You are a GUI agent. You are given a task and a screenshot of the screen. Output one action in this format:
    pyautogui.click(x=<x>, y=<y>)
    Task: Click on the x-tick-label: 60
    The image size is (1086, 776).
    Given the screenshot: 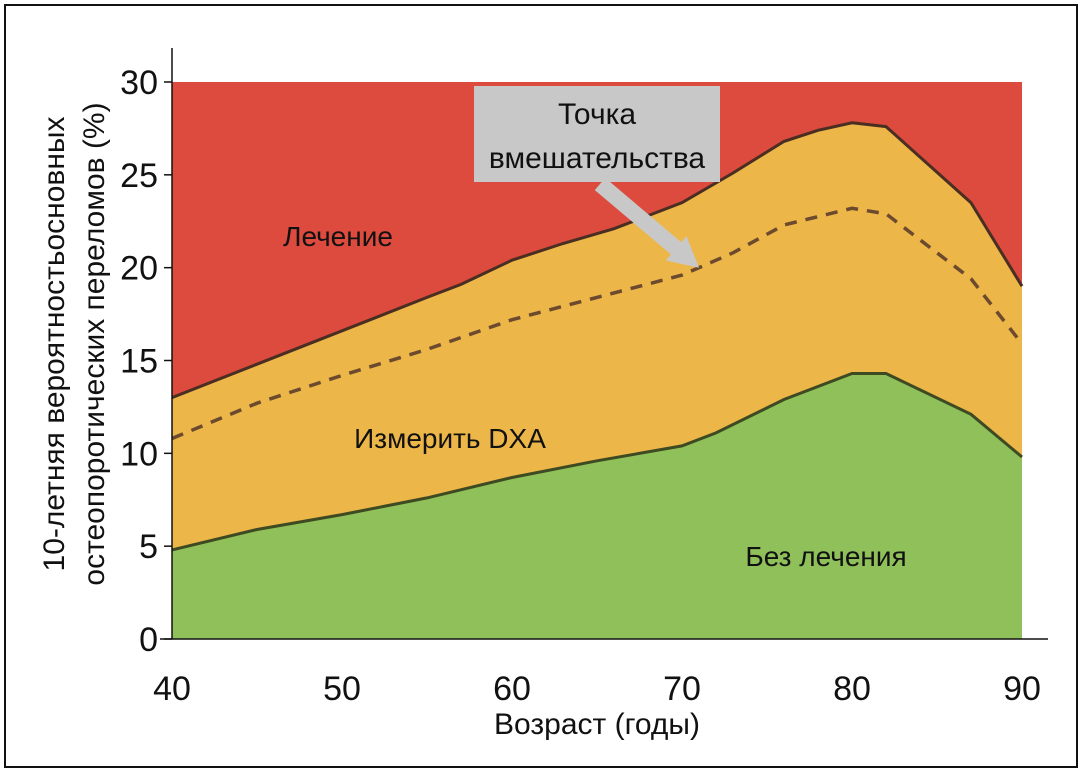 What is the action you would take?
    pyautogui.click(x=512, y=689)
    